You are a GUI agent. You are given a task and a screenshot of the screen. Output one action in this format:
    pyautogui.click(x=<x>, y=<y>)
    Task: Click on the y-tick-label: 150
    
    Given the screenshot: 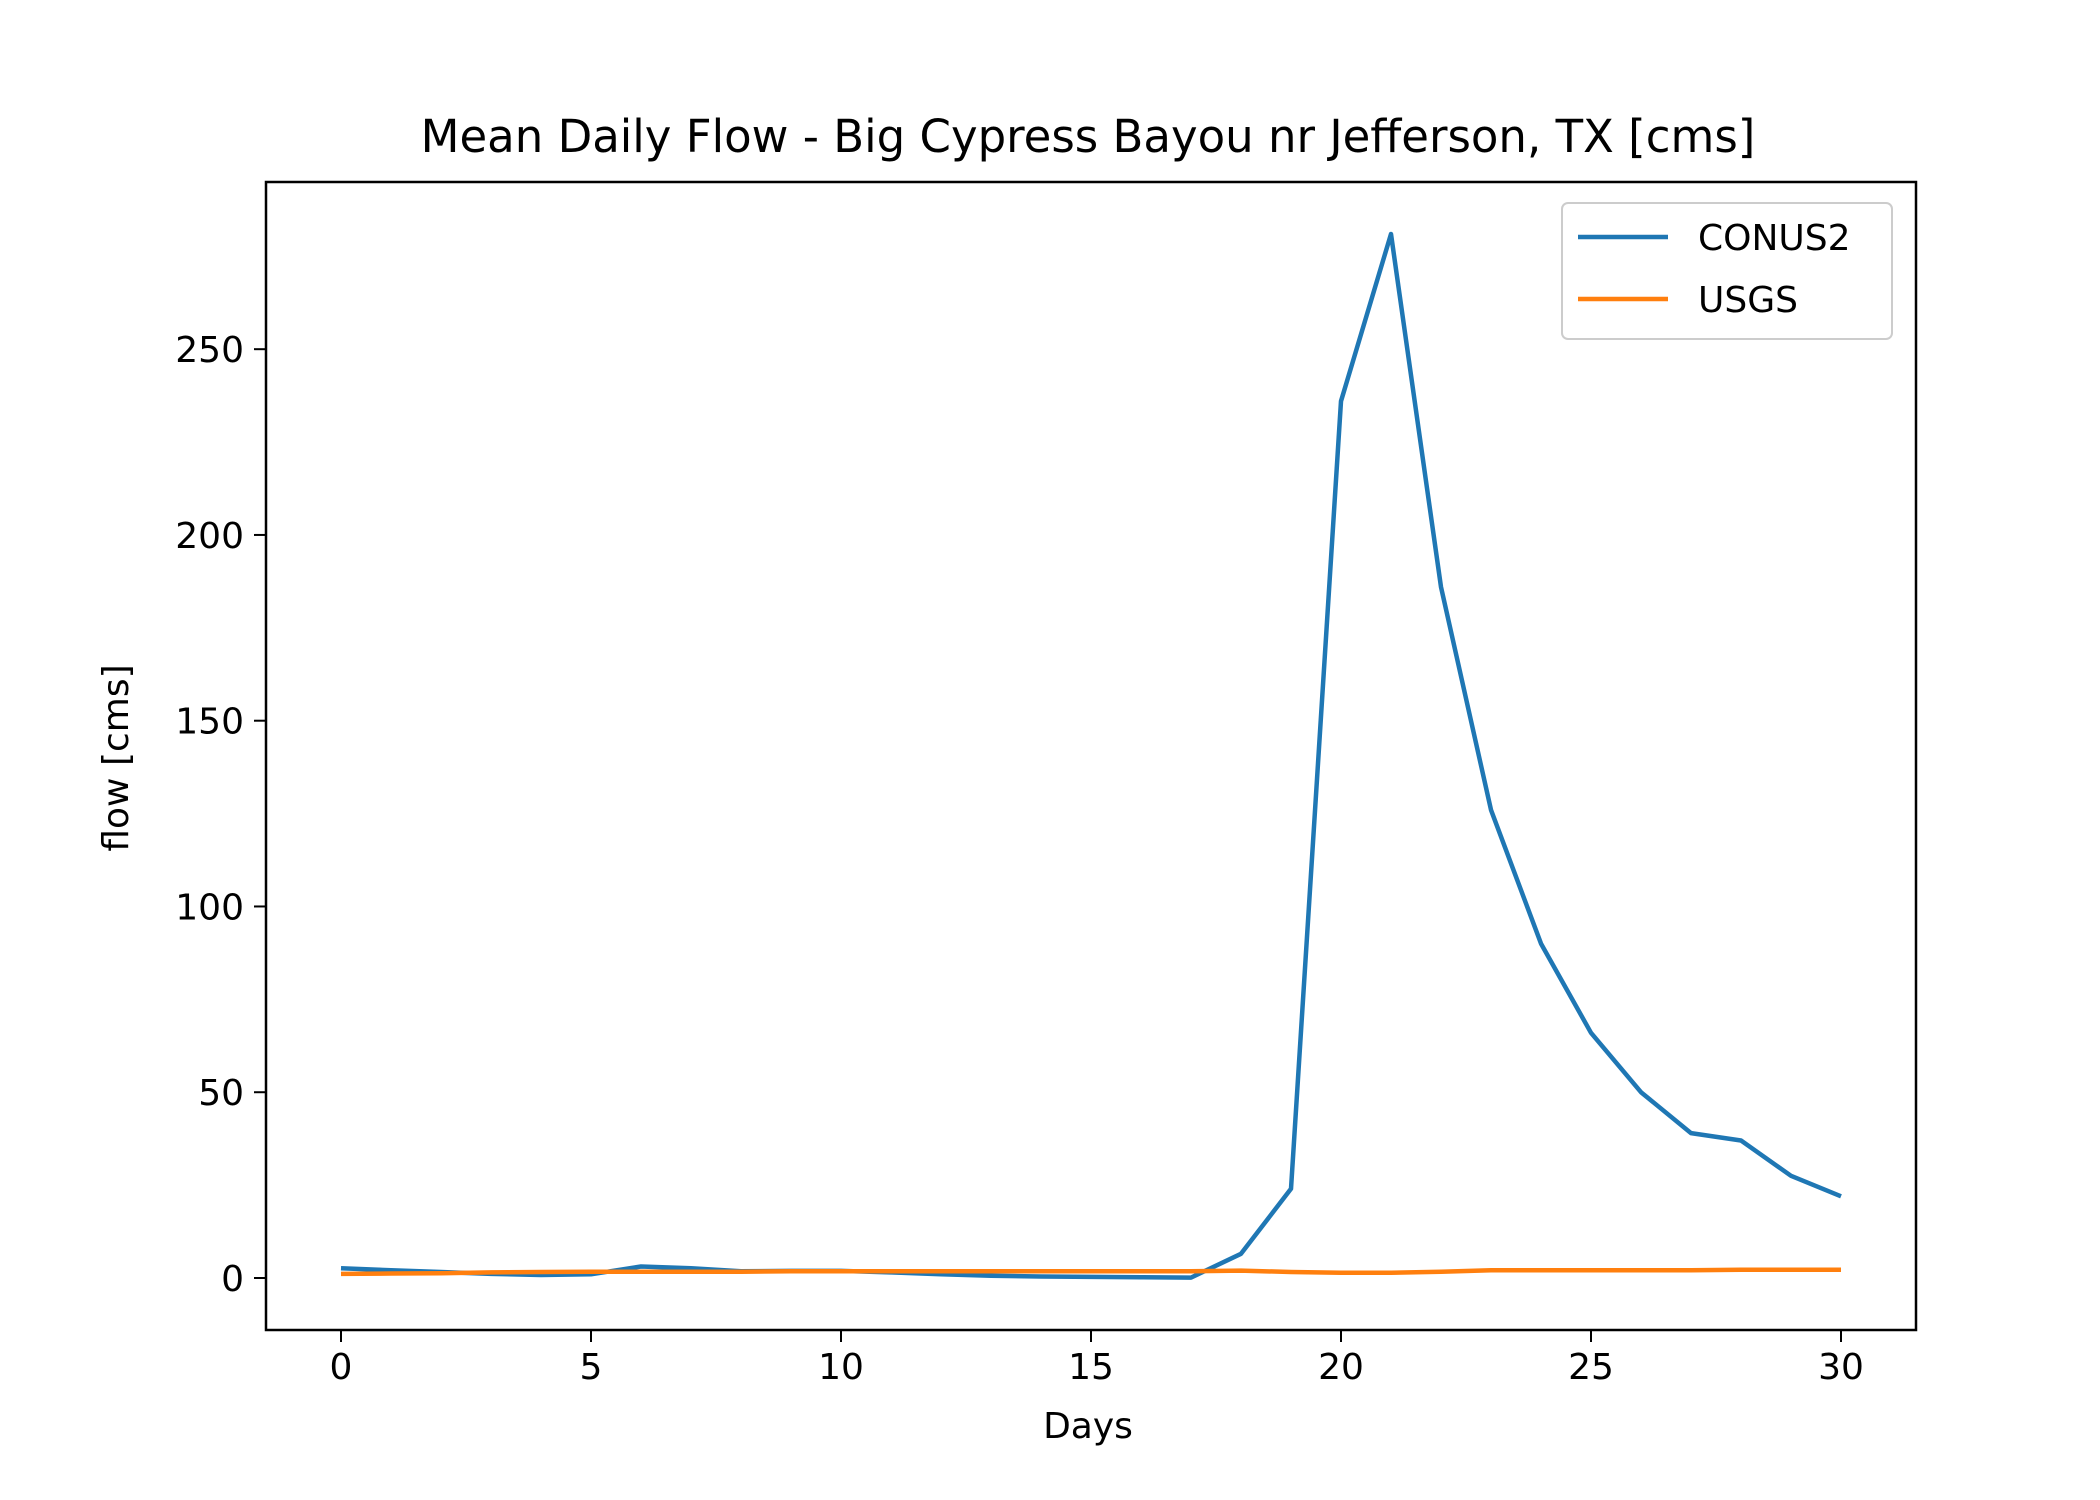 What is the action you would take?
    pyautogui.click(x=209, y=722)
    